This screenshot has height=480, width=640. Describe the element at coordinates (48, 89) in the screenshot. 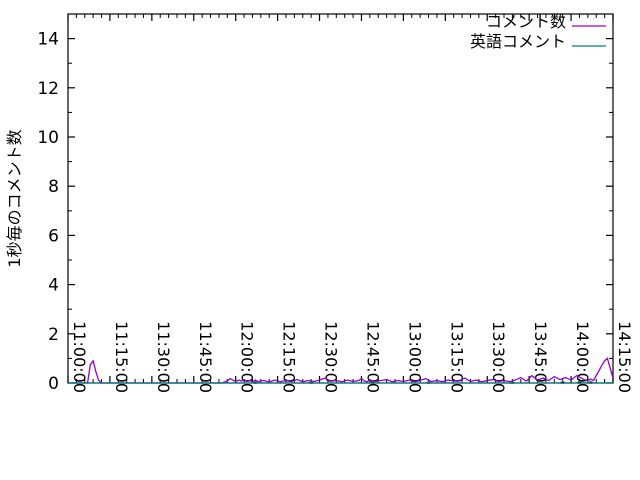

I see `y-tick-label: 12` at that location.